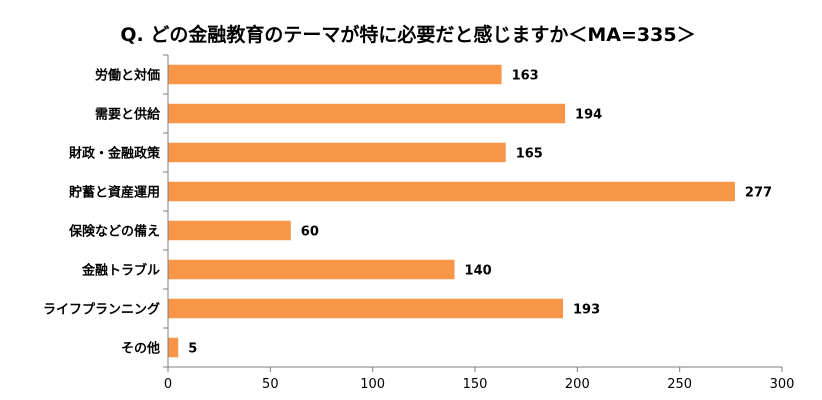 The image size is (822, 400). Describe the element at coordinates (372, 384) in the screenshot. I see `x-tick-label: 100` at that location.